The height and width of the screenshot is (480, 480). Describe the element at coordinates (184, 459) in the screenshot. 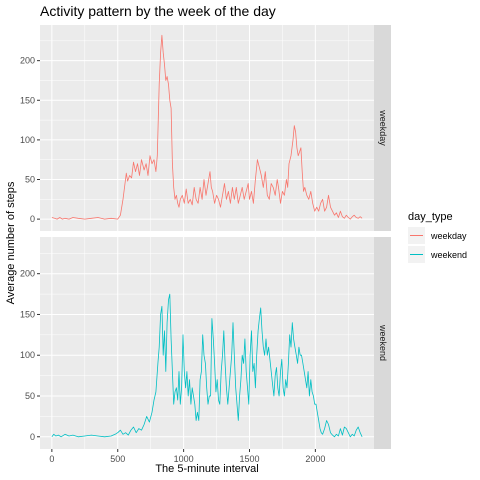

I see `x-tick-label: 1000` at that location.